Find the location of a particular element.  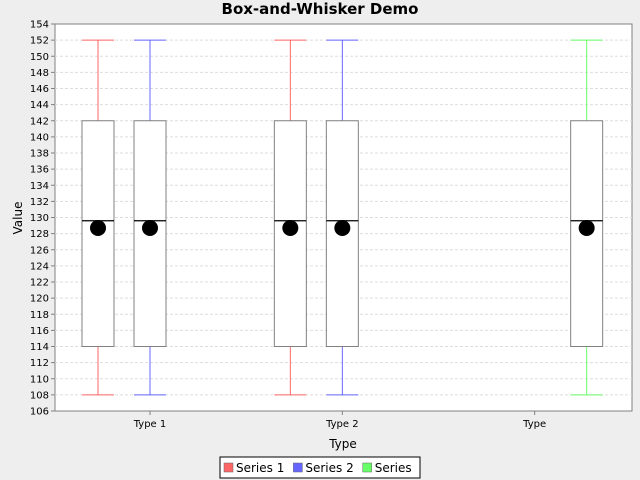

y-tick-label: 142 is located at coordinates (39, 121).